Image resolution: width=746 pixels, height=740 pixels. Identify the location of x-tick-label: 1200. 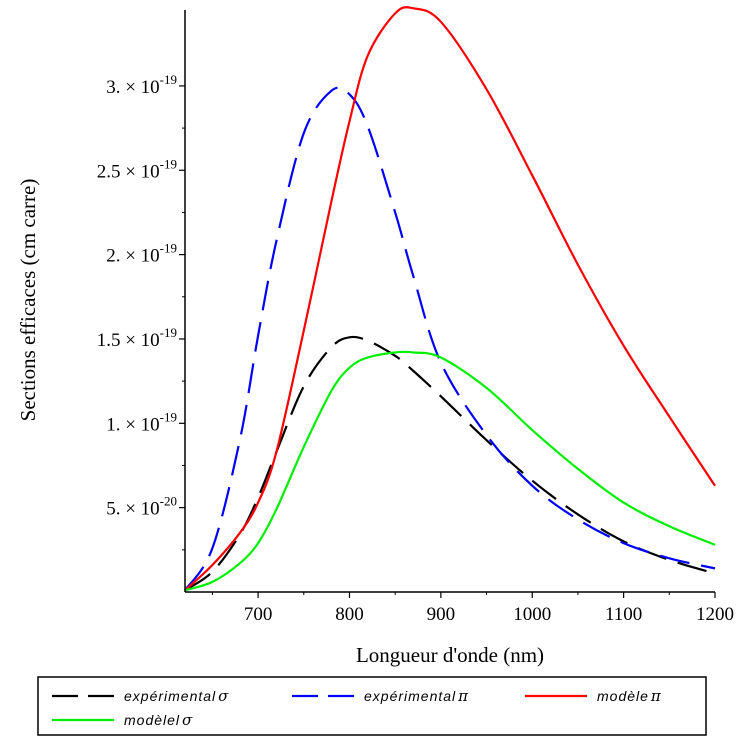
(715, 614).